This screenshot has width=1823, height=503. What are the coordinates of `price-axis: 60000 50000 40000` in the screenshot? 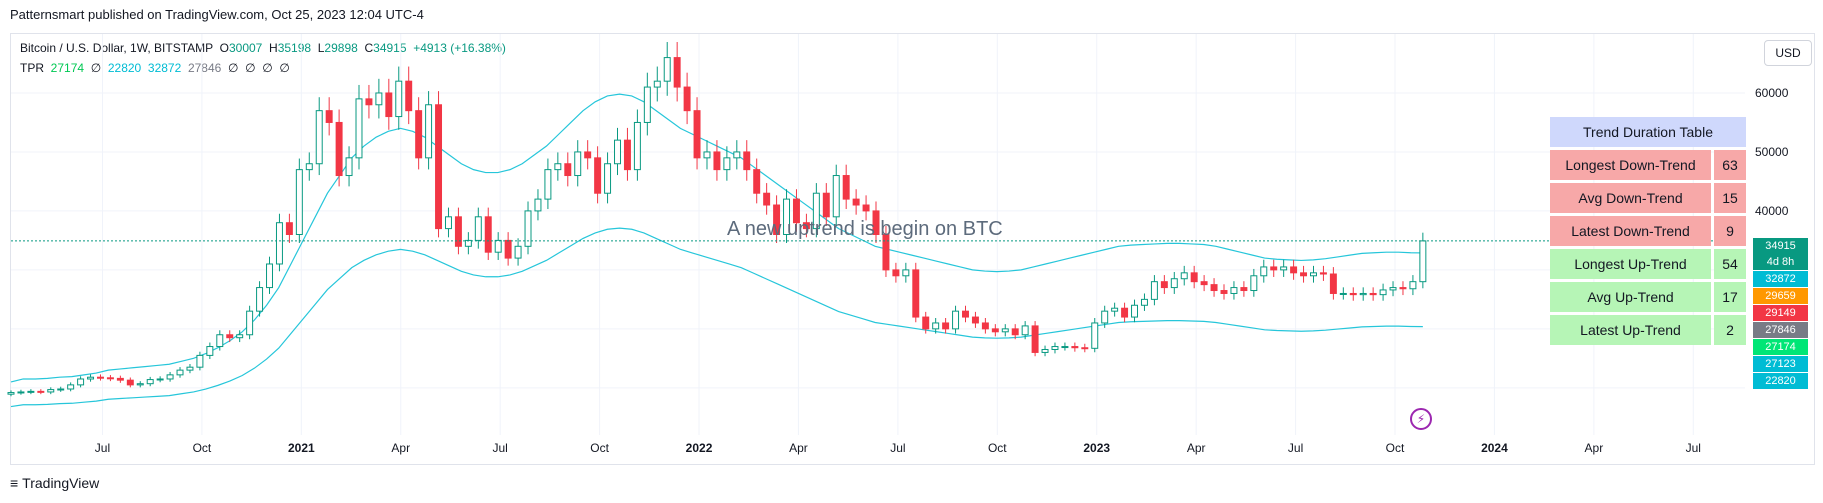 It's located at (1772, 152).